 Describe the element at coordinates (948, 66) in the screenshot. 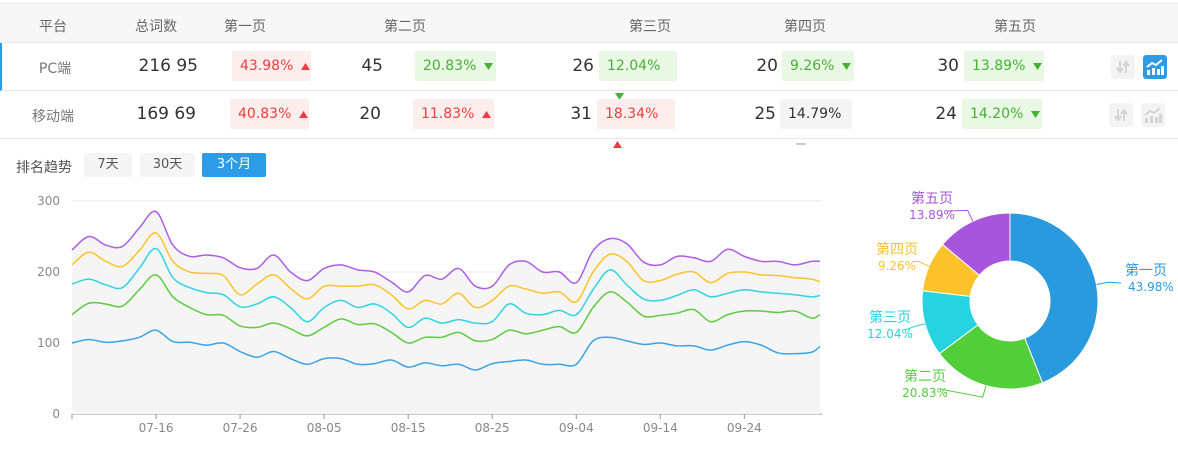

I see `page-count: 30` at that location.